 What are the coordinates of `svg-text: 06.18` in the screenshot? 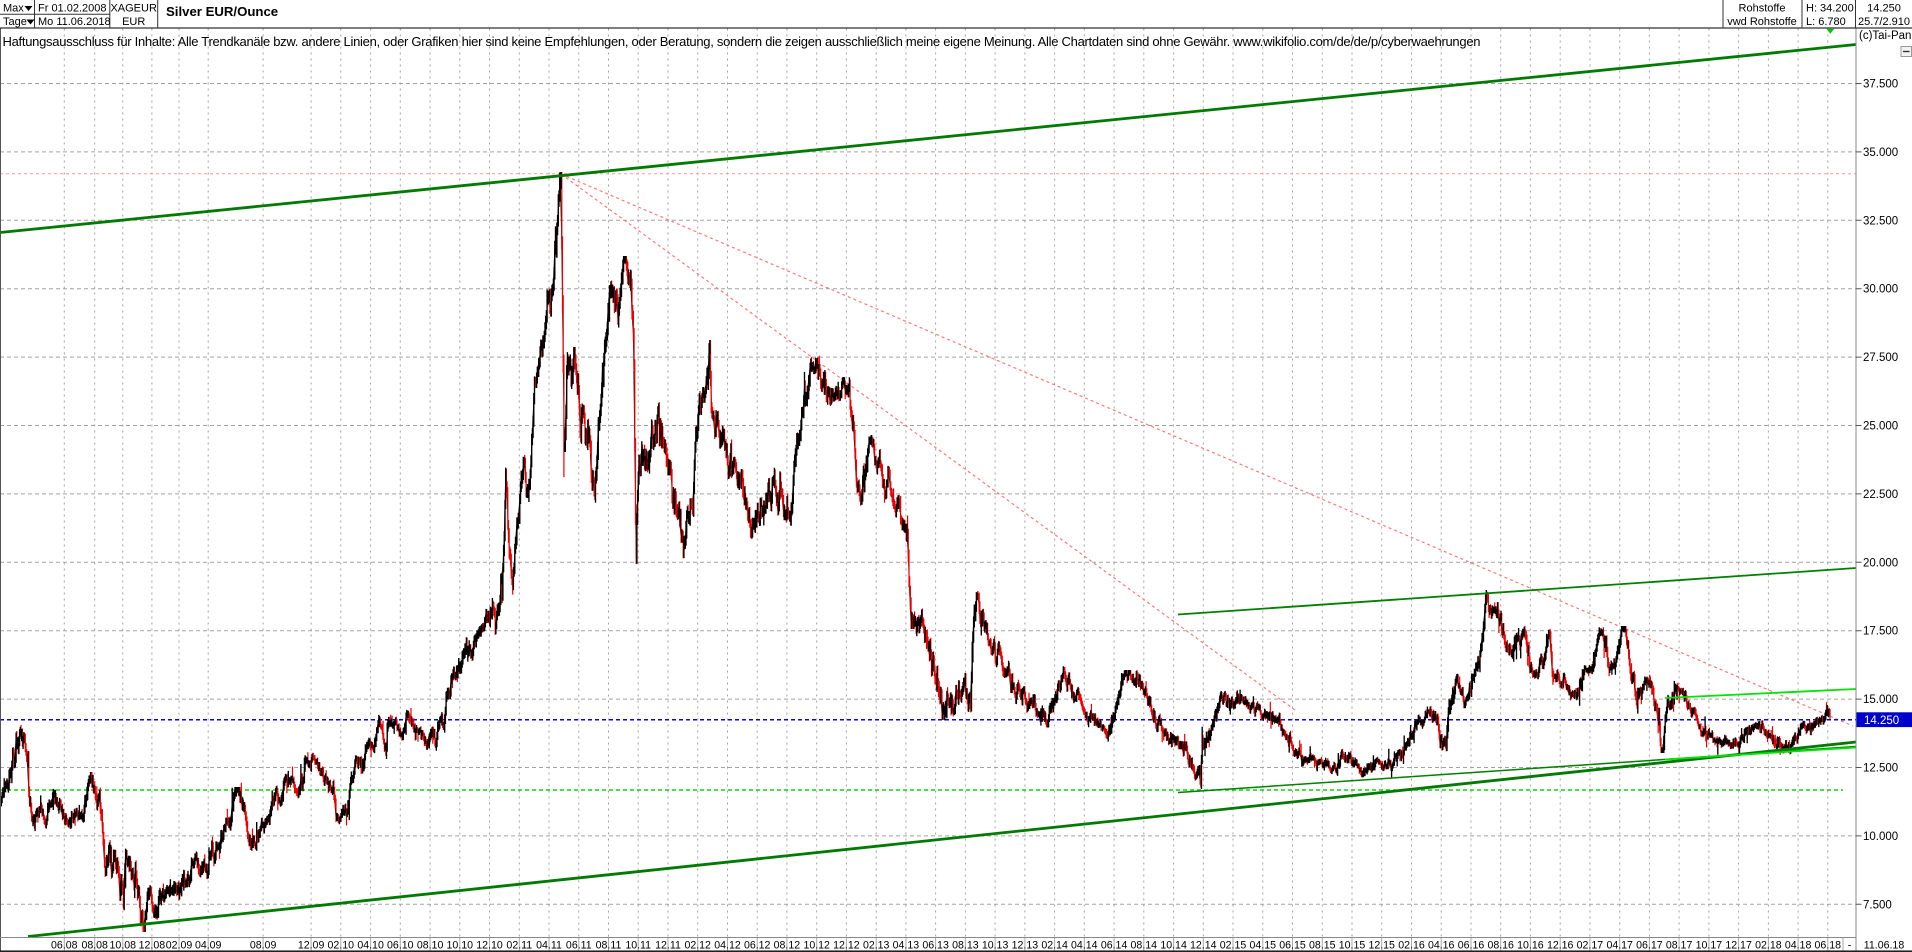 It's located at (1828, 946).